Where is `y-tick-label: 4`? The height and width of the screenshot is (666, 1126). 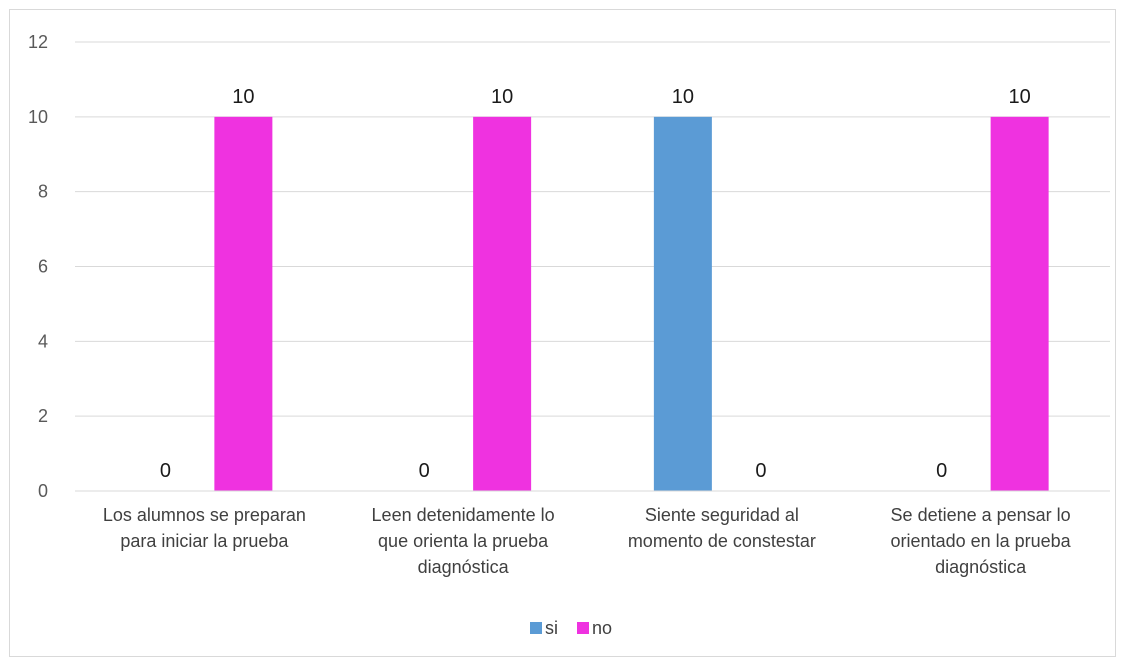
y-tick-label: 4 is located at coordinates (43, 341).